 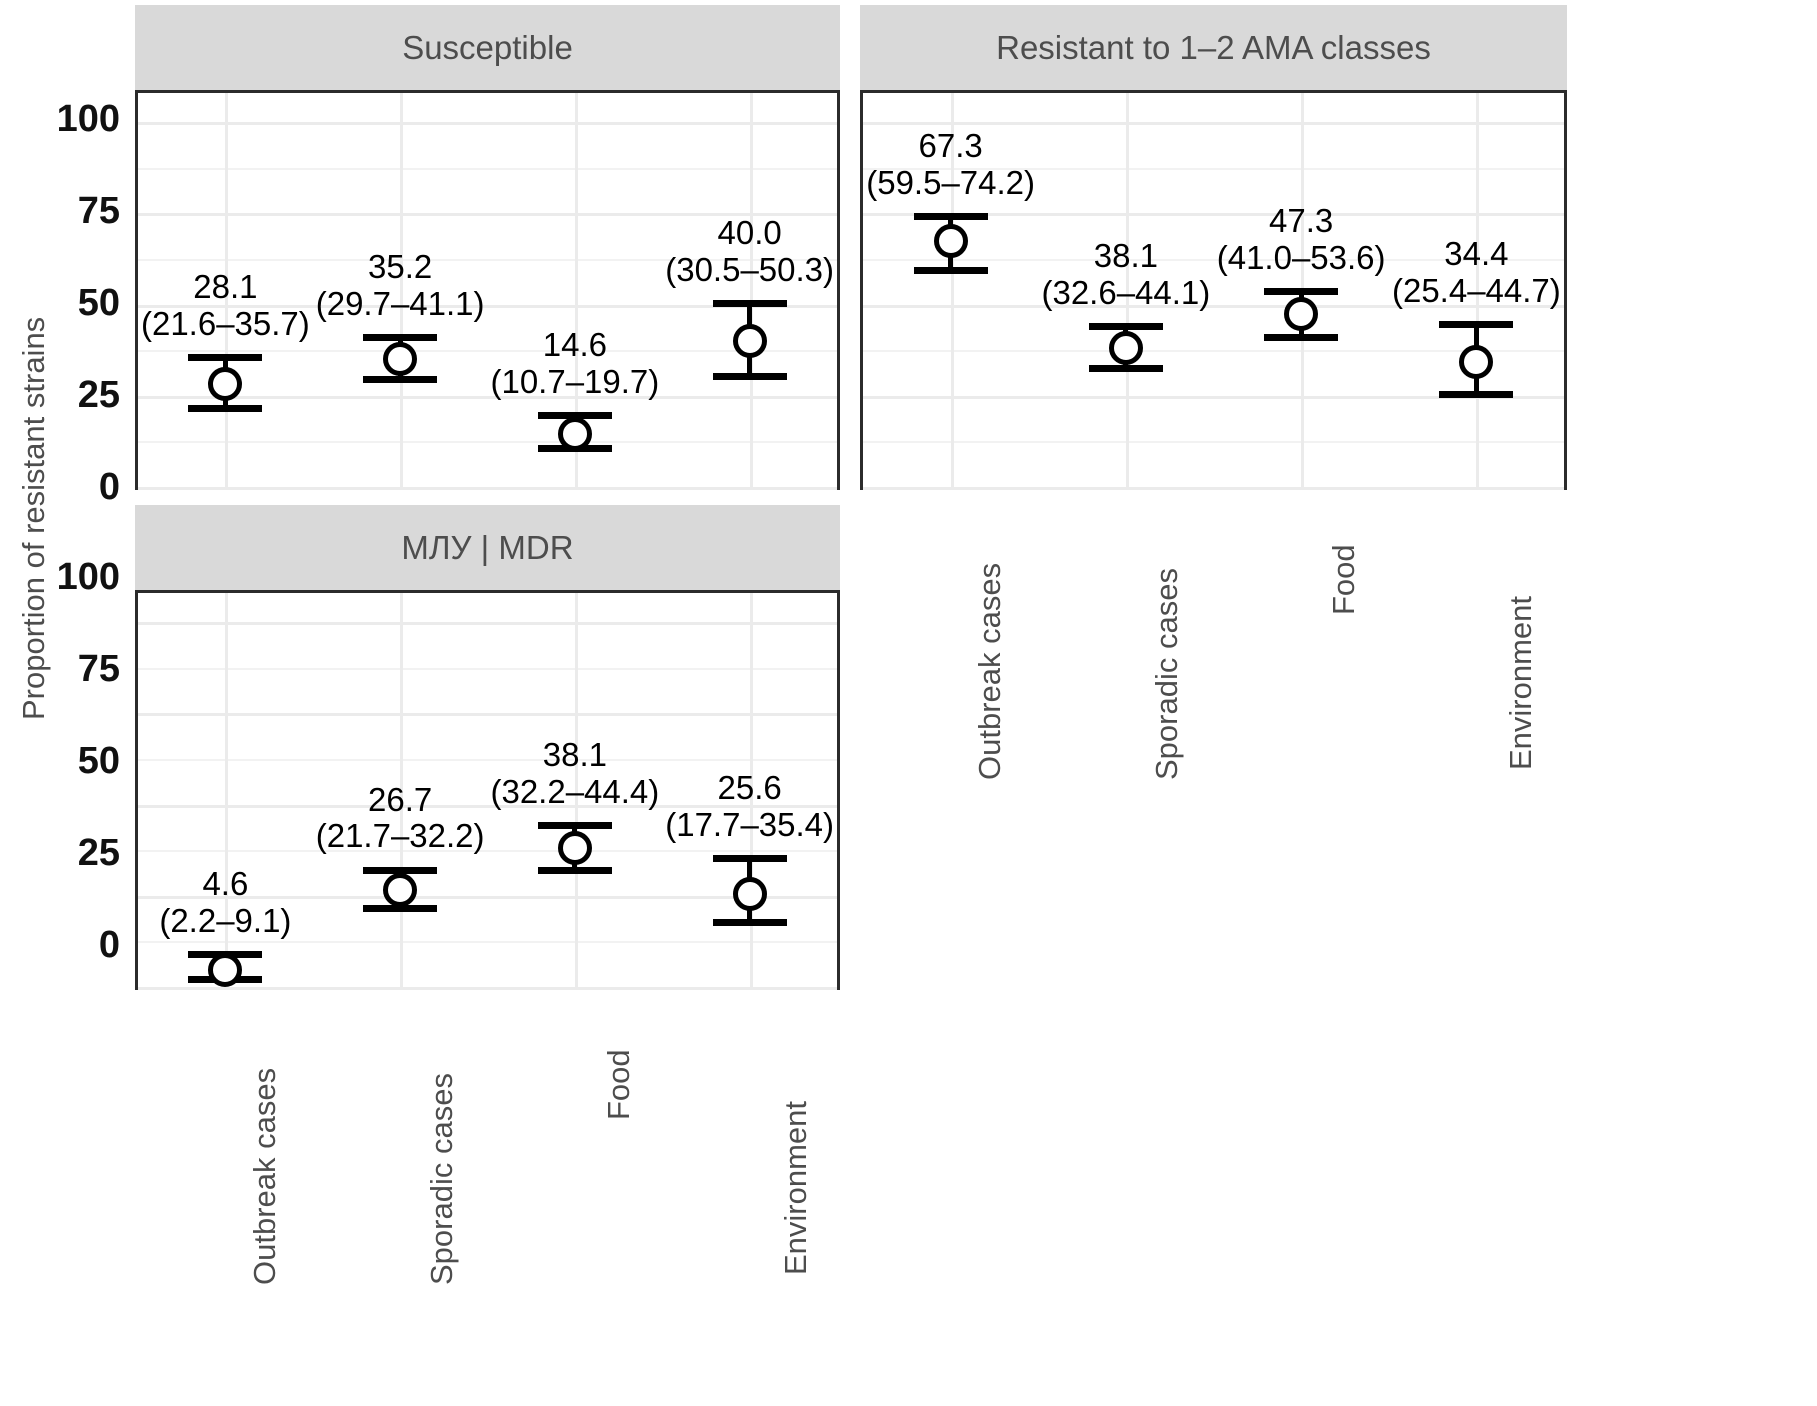 I want to click on data-point-estimate: 34.4, so click(x=1476, y=253).